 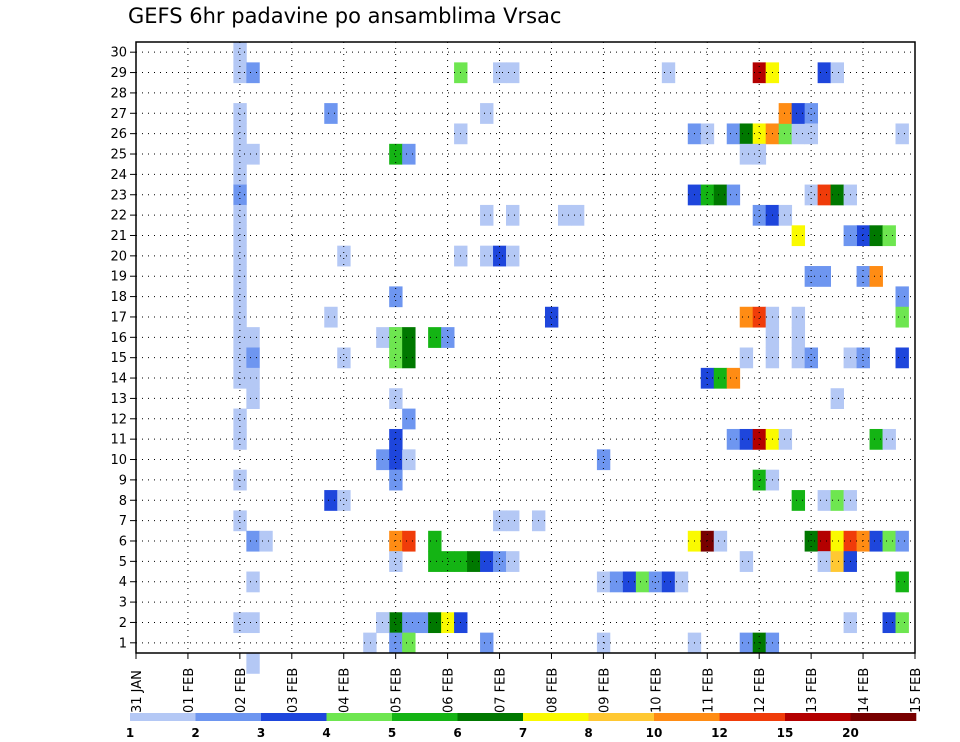 I want to click on legend-label: 10, so click(x=654, y=733).